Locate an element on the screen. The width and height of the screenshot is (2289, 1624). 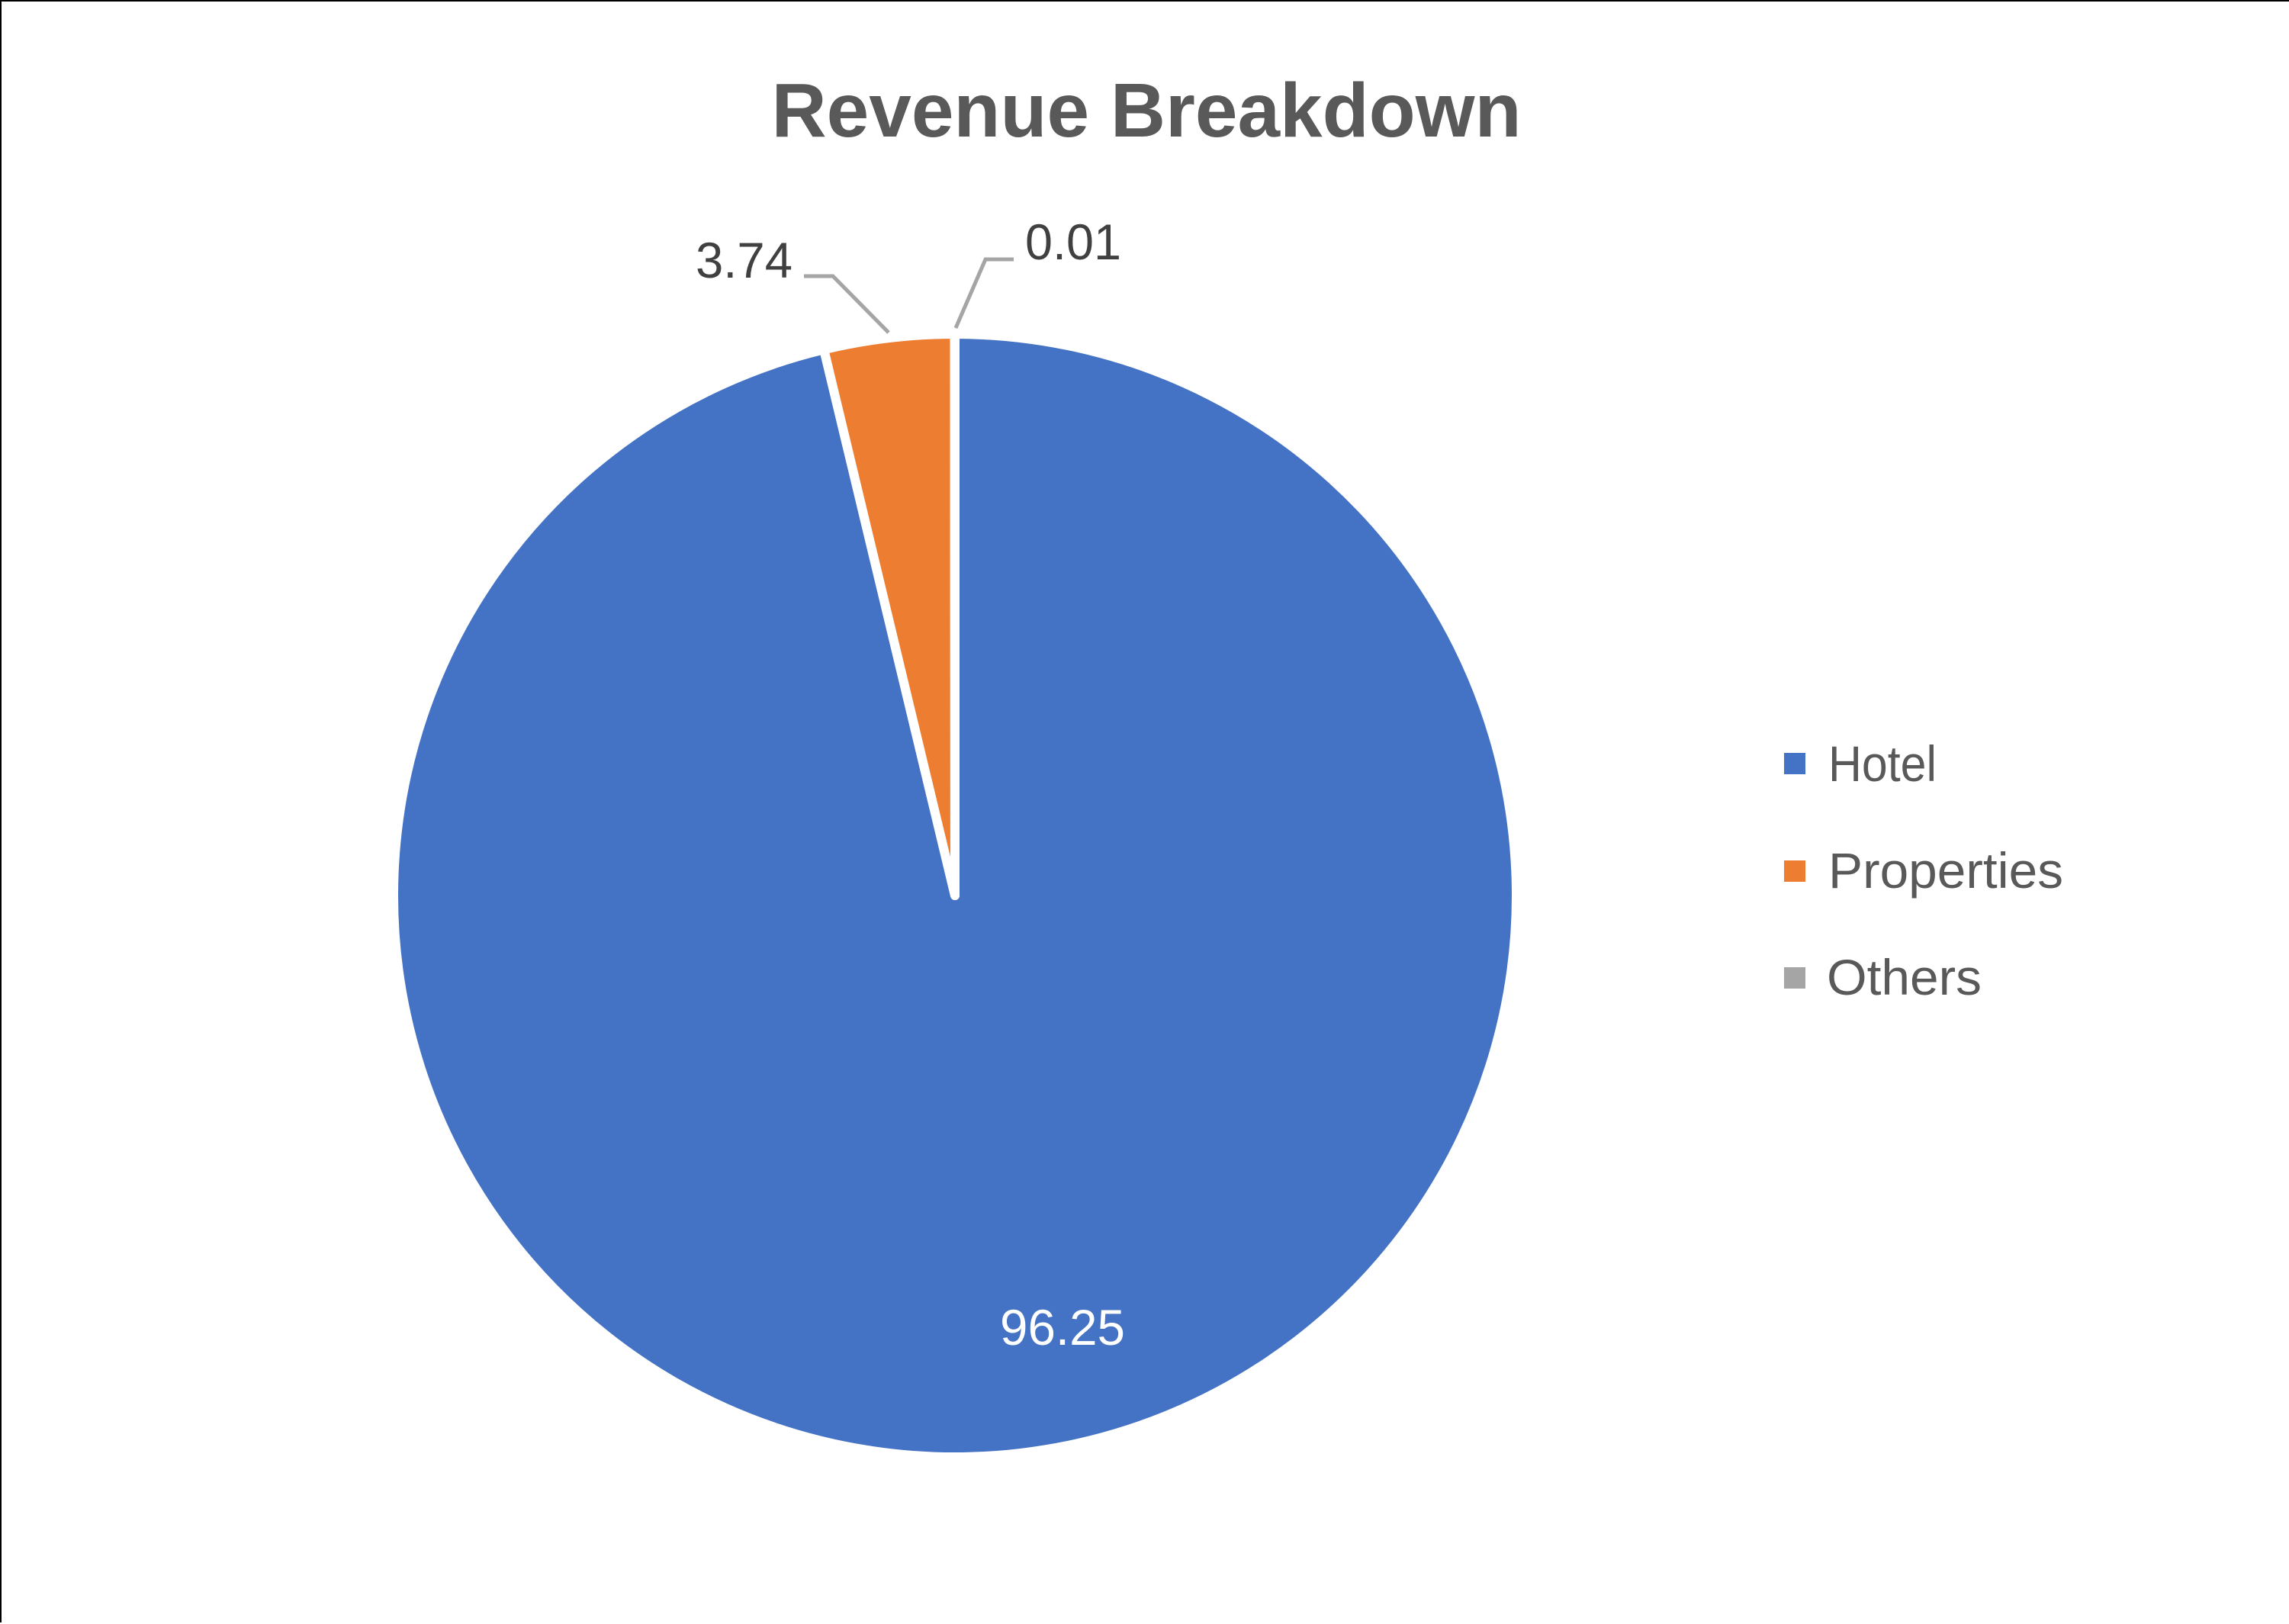
legend-swatch-hotel-icon is located at coordinates (1794, 763).